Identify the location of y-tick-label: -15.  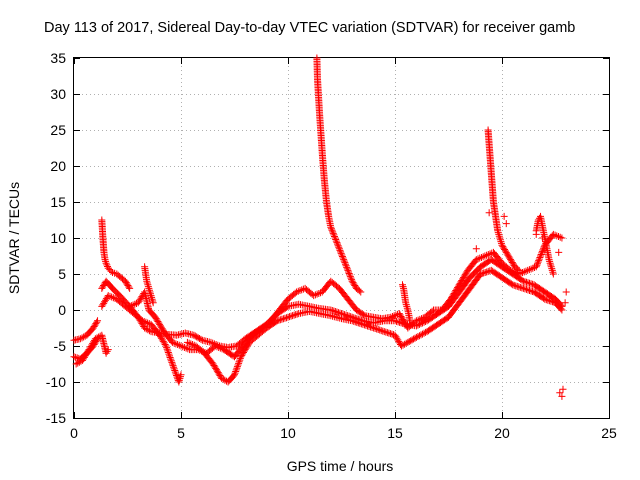
(56, 418).